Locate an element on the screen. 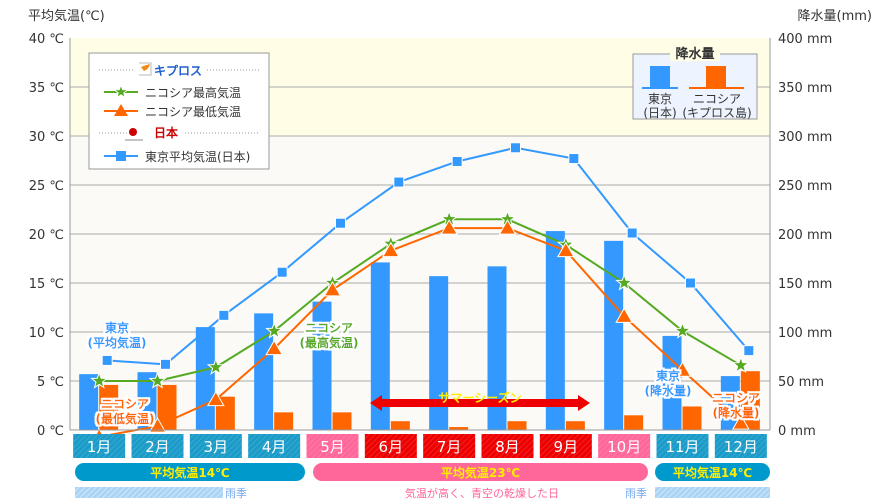 Image resolution: width=880 pixels, height=504 pixels. precip-legend-tokyo: (日本) is located at coordinates (659, 113).